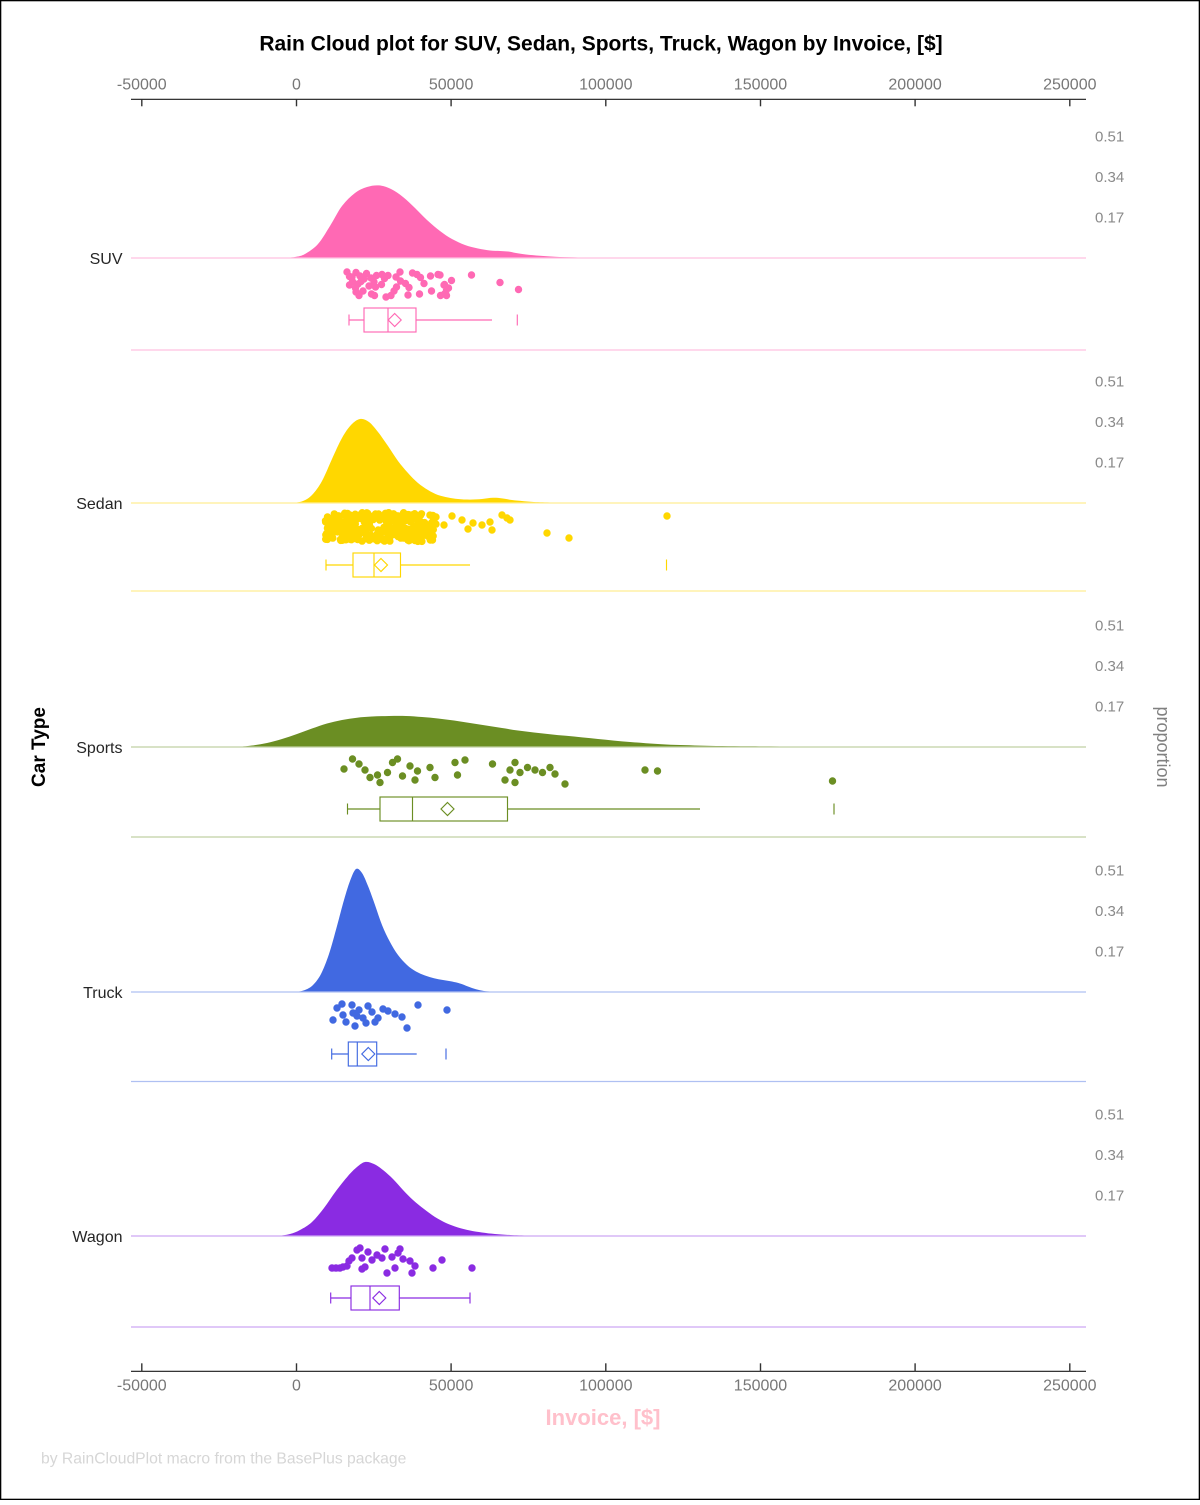 This screenshot has height=1505, width=1200. I want to click on svg-text: SUV, so click(106, 259).